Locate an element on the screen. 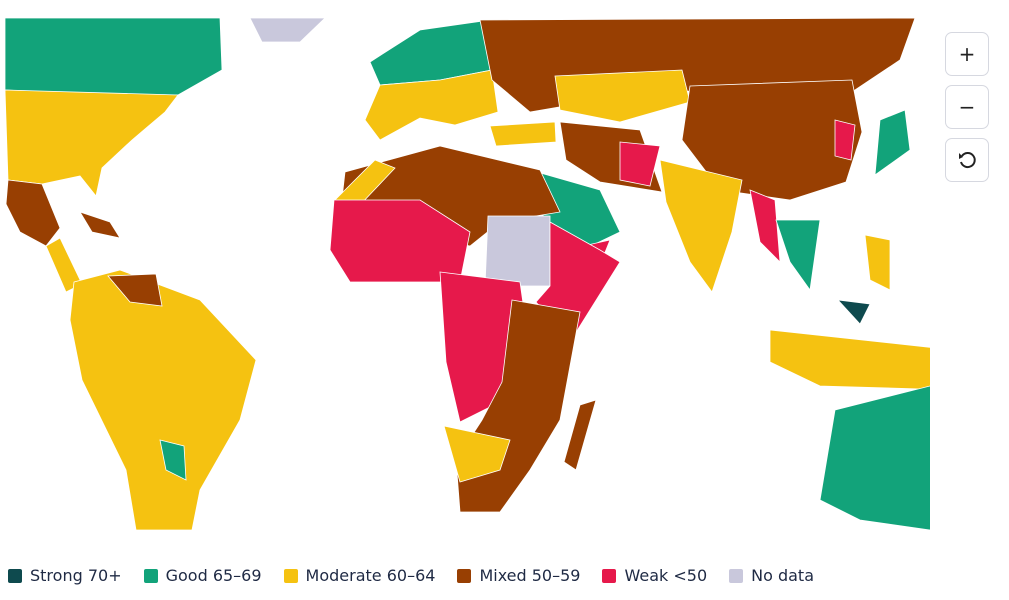 The image size is (1009, 600). legend-item: Mixed 50–59 is located at coordinates (518, 575).